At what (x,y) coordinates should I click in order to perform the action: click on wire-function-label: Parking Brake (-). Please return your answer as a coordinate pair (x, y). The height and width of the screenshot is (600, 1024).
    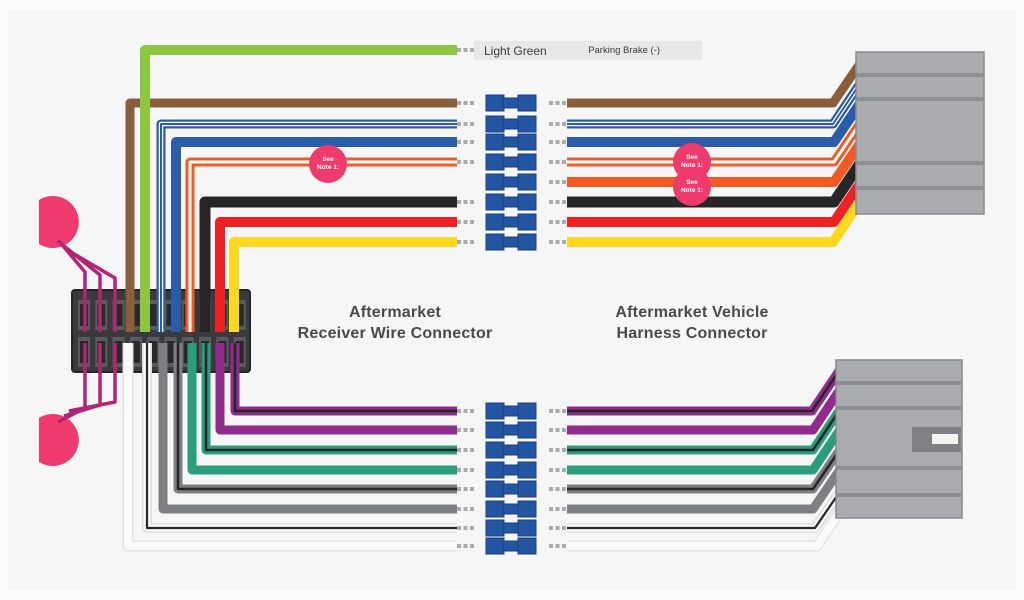
    Looking at the image, I should click on (624, 50).